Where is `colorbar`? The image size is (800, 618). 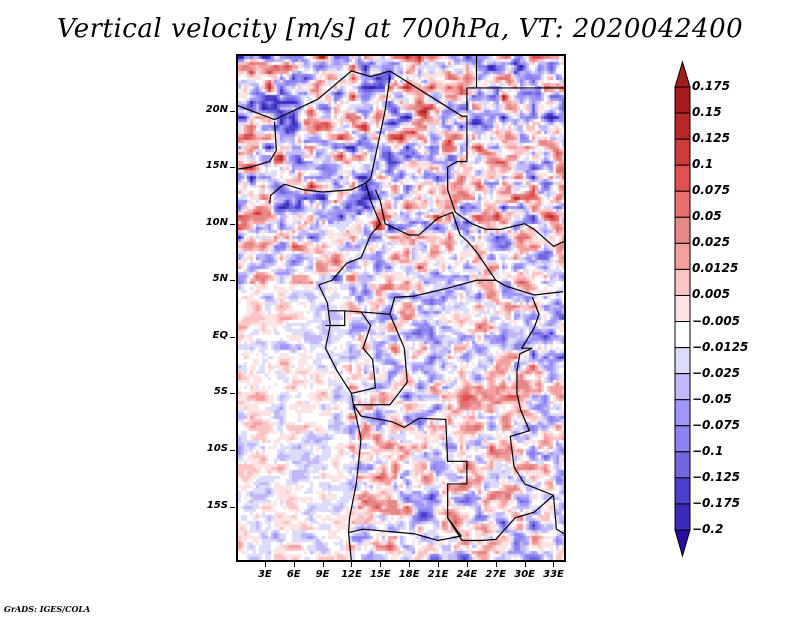 colorbar is located at coordinates (682, 309).